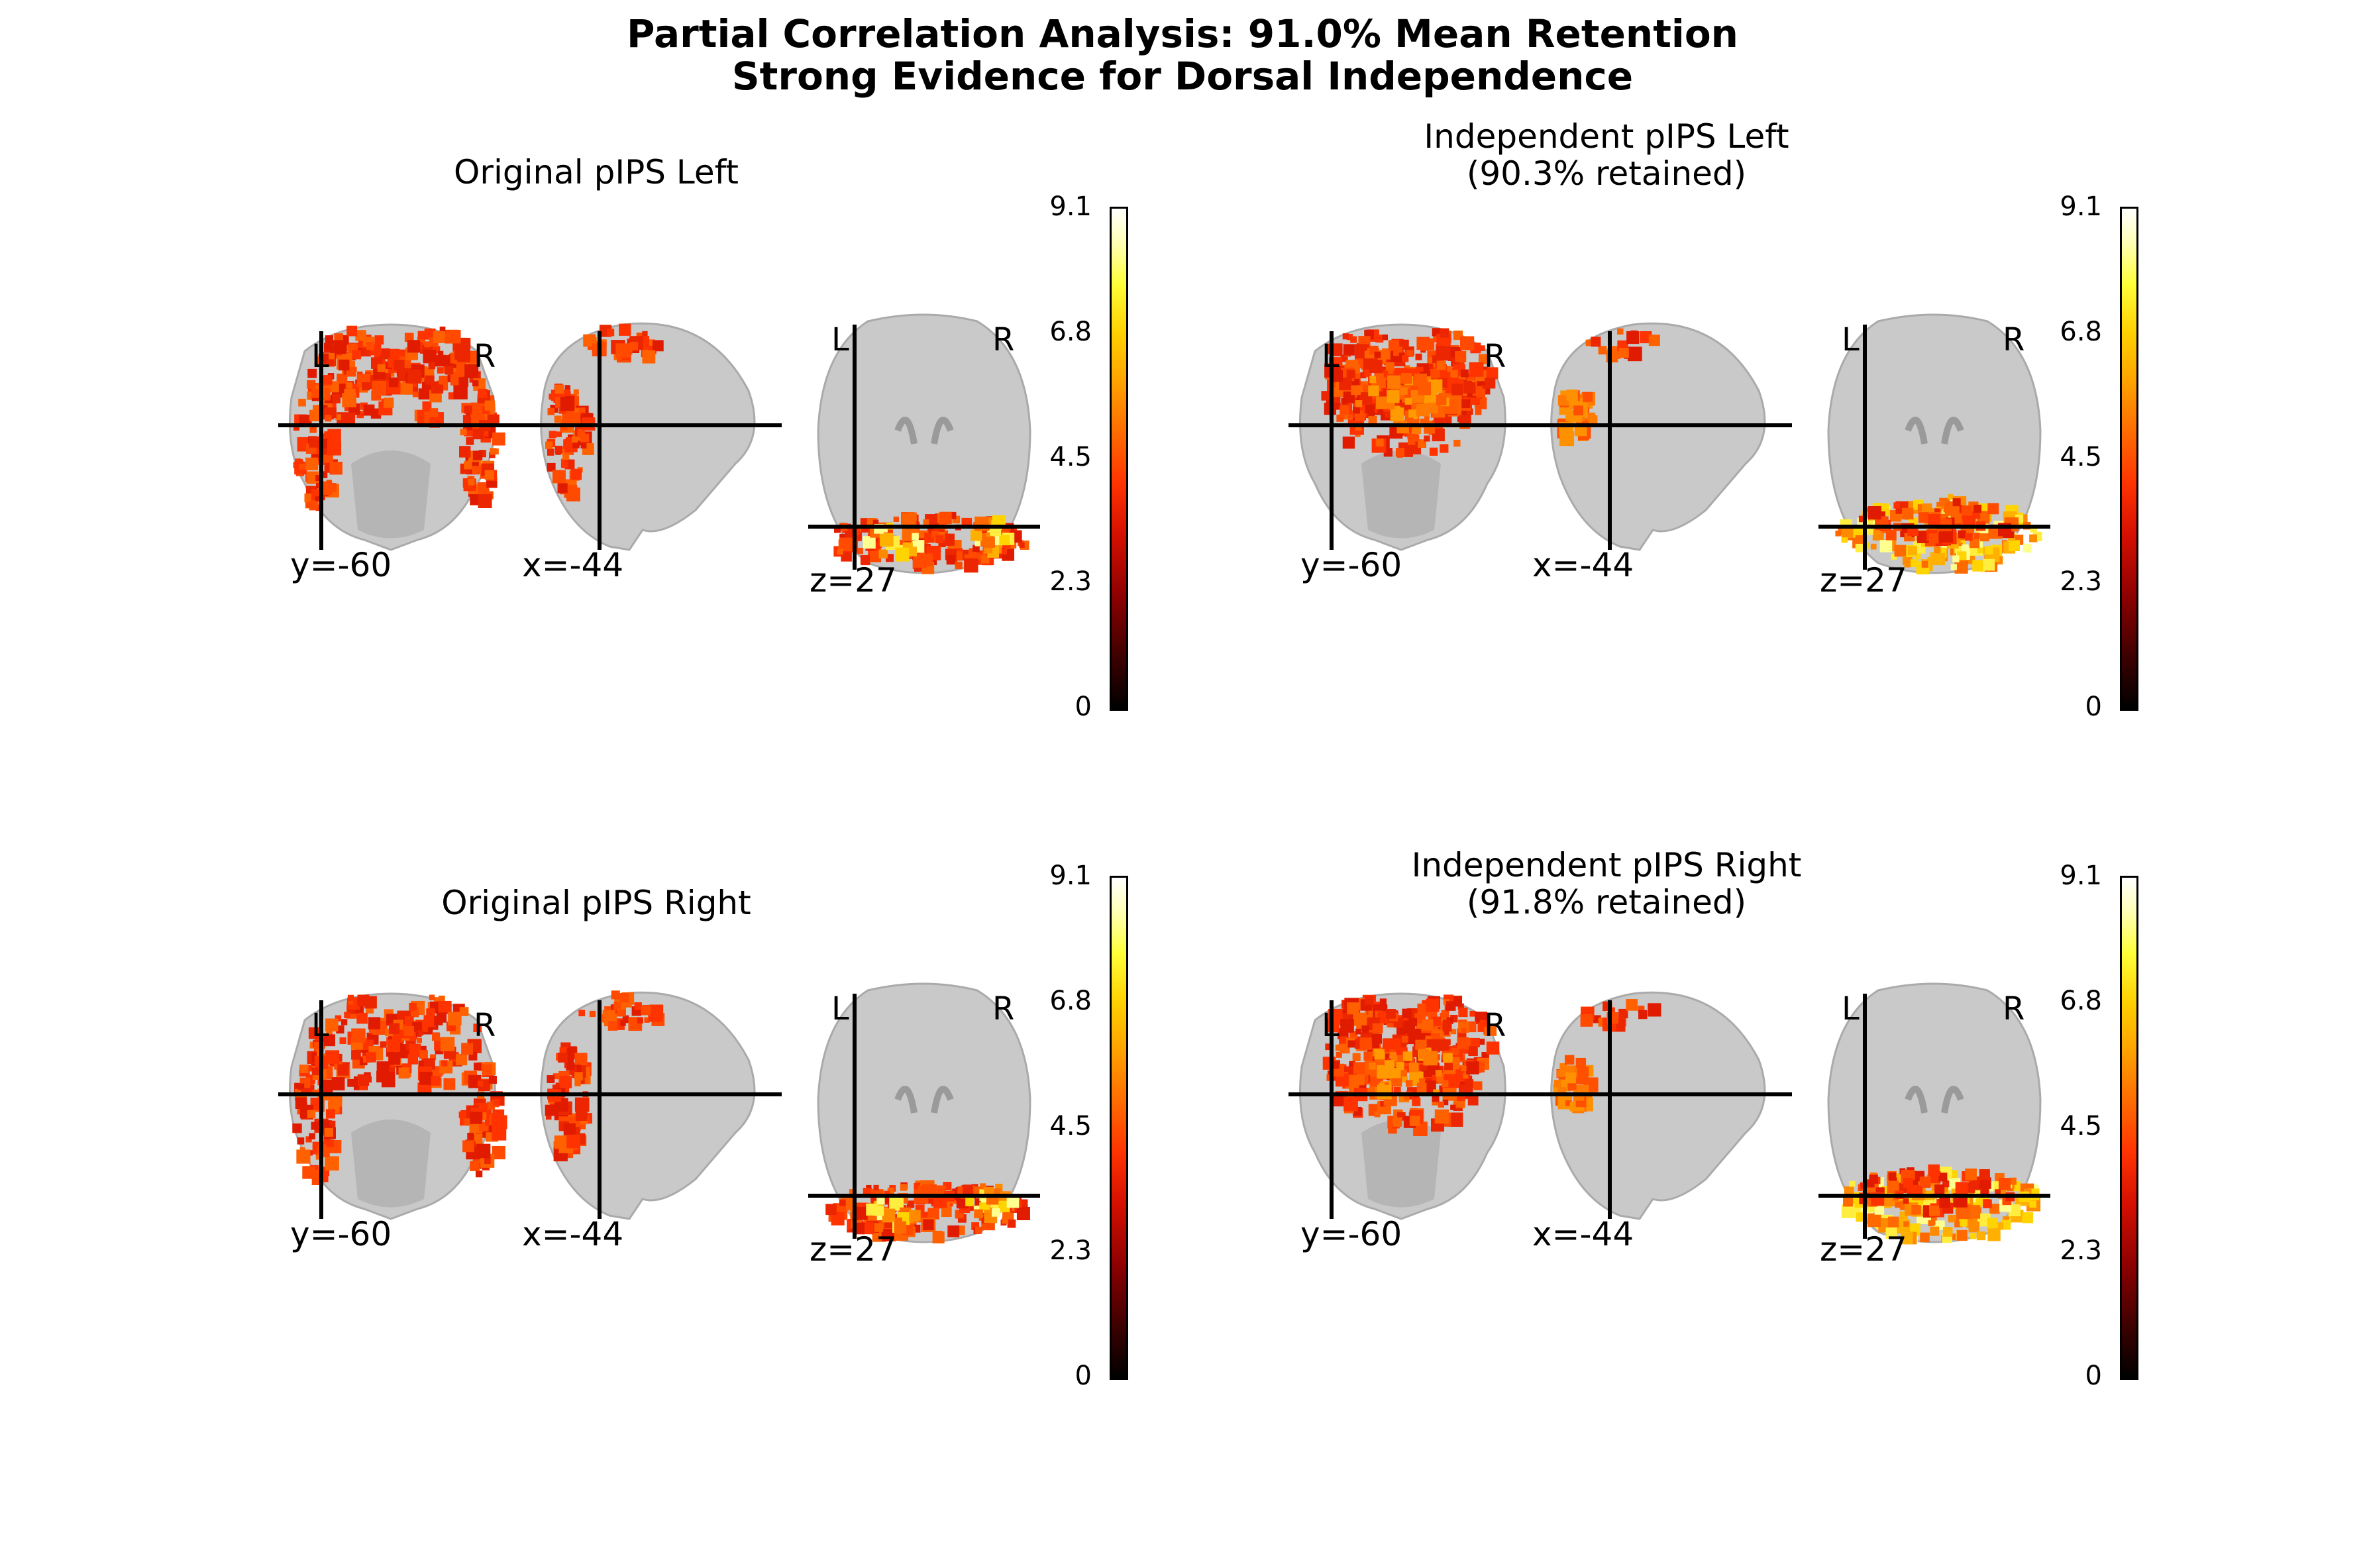 The image size is (2365, 1568). Describe the element at coordinates (1606, 173) in the screenshot. I see `panel-subtitle: (90.3% retained)` at that location.